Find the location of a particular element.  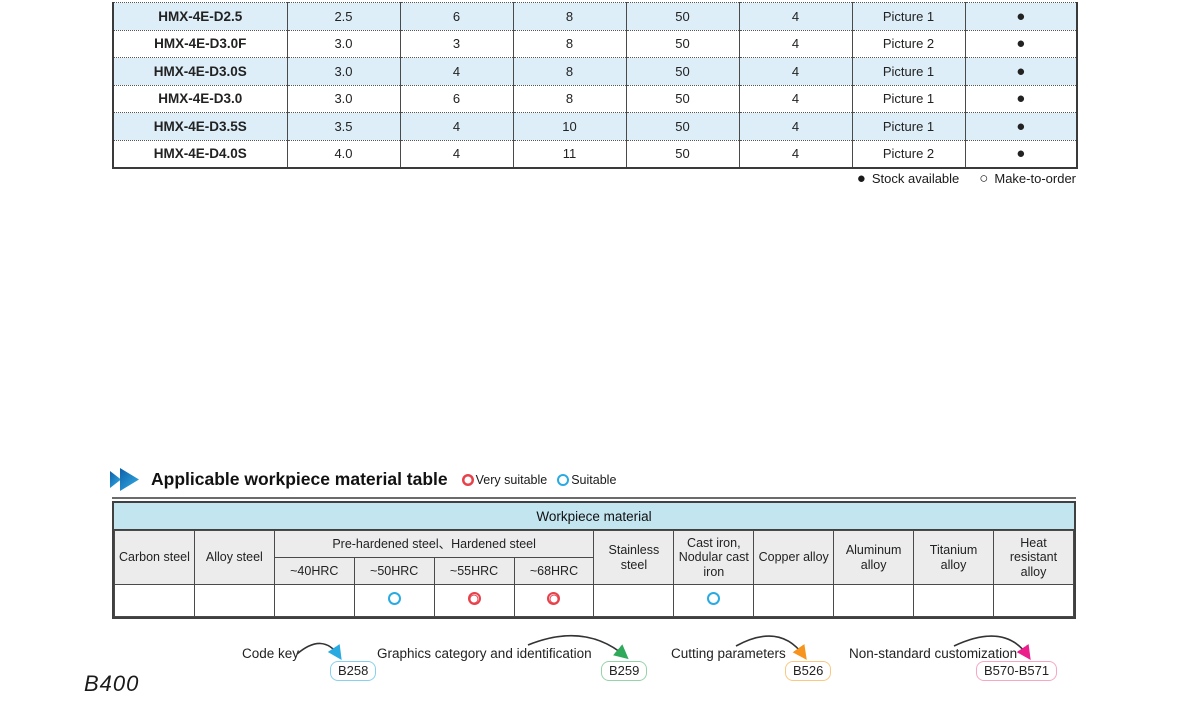

mark-cell-carbon is located at coordinates (154, 600).